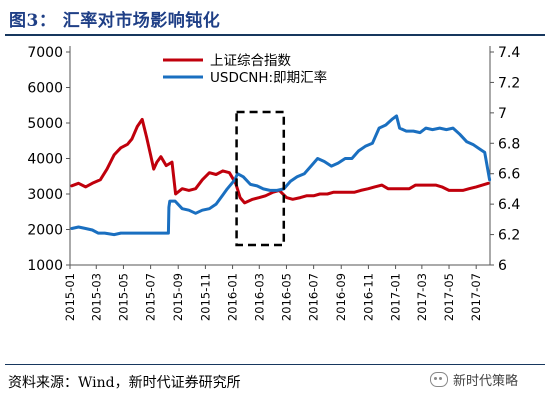  What do you see at coordinates (476, 297) in the screenshot?
I see `x-axis-tick-label: 2017-07` at bounding box center [476, 297].